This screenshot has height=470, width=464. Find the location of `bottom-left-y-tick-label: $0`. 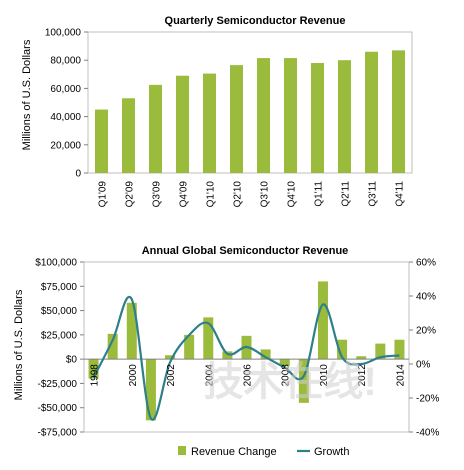

bottom-left-y-tick-label: $0 is located at coordinates (72, 360).